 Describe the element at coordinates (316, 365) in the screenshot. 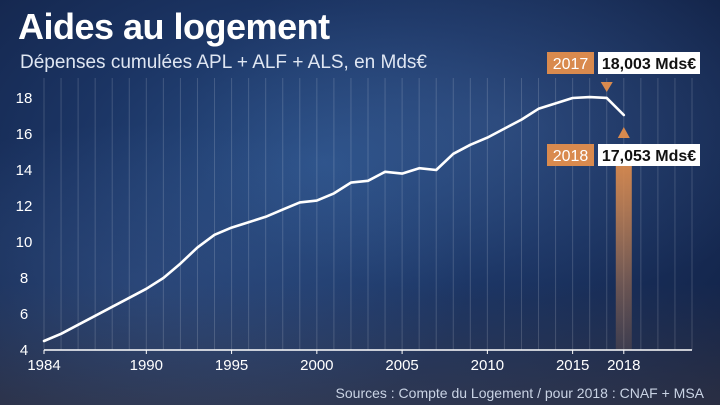

I see `x-tick-label: 2000` at that location.